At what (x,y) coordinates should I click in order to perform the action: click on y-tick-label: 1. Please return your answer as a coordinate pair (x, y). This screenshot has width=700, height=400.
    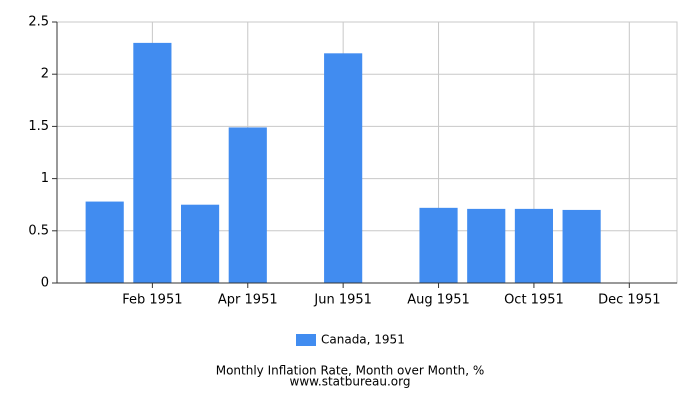
    Looking at the image, I should click on (45, 178).